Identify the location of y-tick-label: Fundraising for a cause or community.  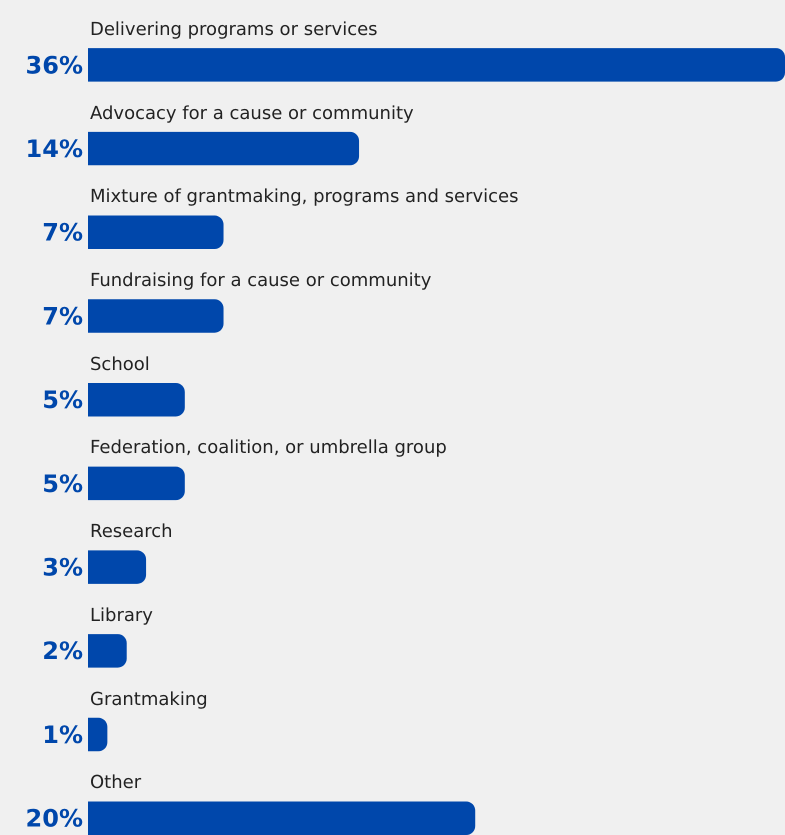
(261, 280).